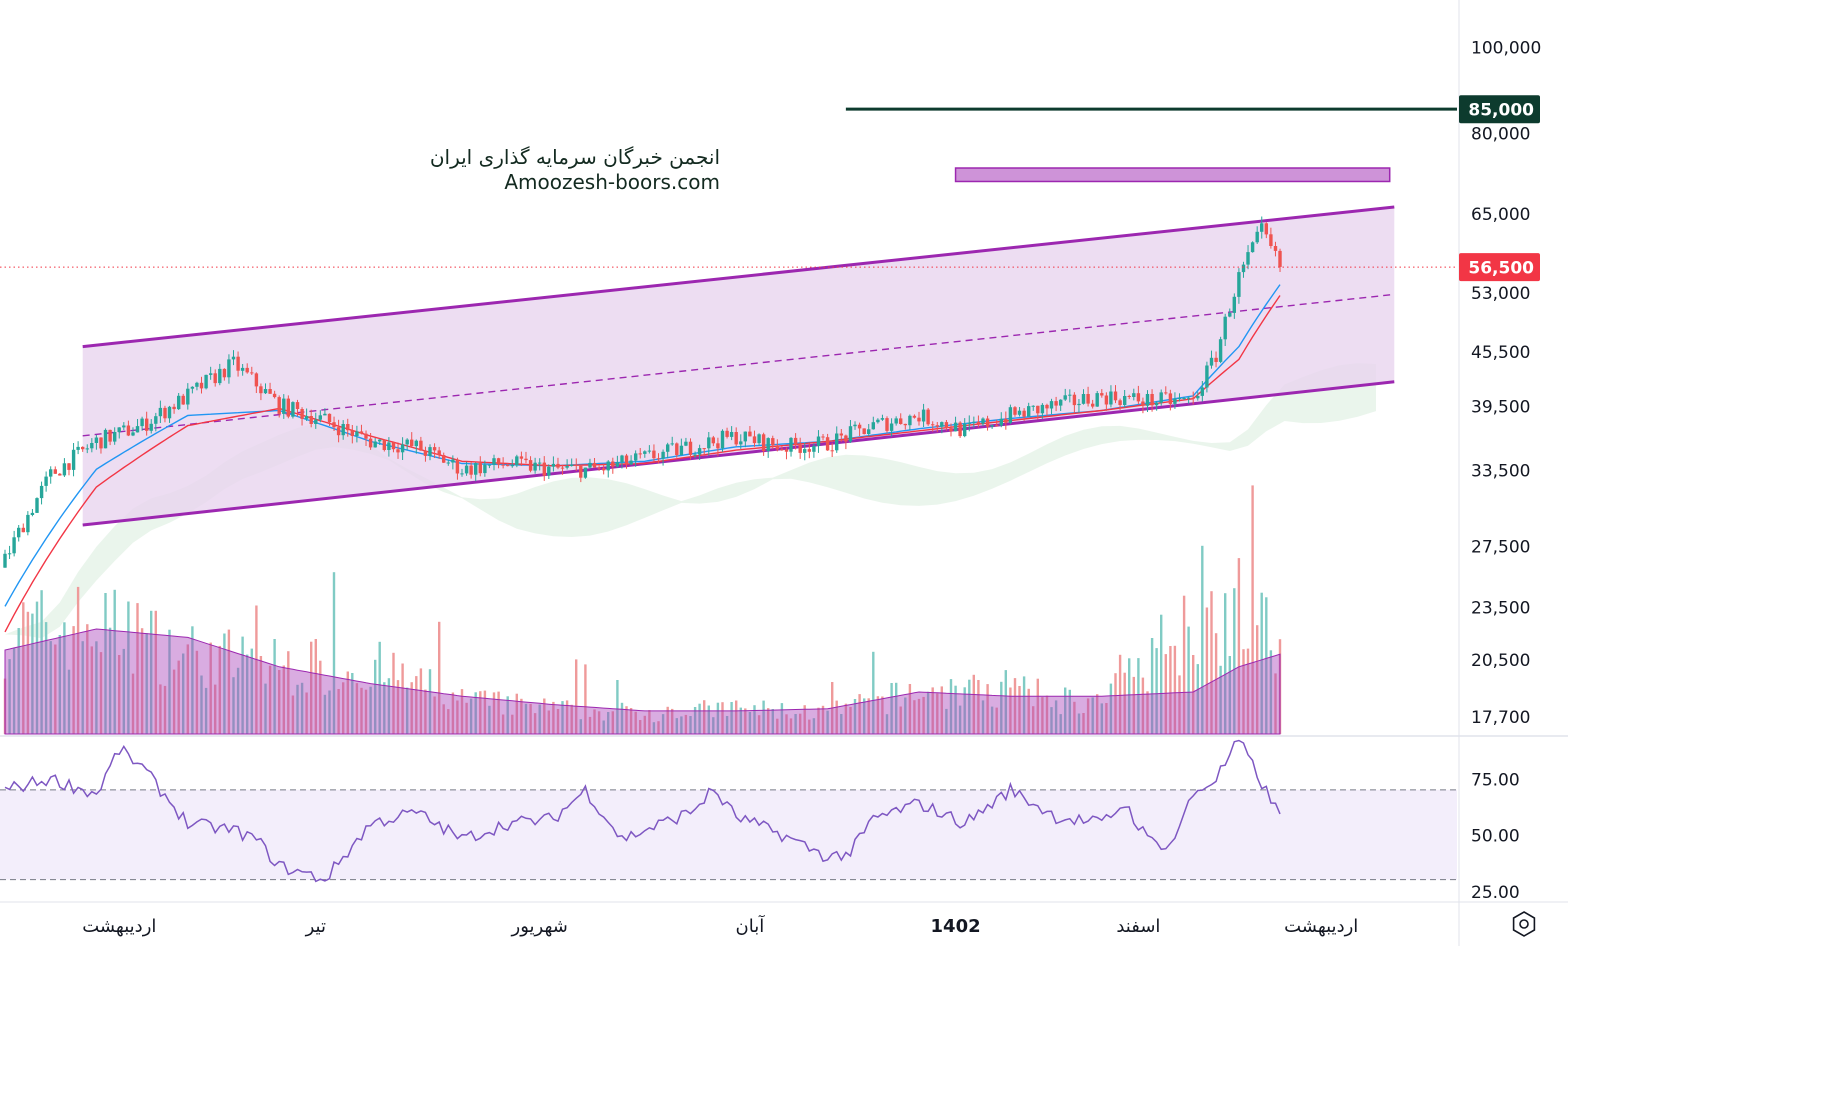 The width and height of the screenshot is (1829, 1104). Describe the element at coordinates (728, 834) in the screenshot. I see `rsi-band-fill` at that location.